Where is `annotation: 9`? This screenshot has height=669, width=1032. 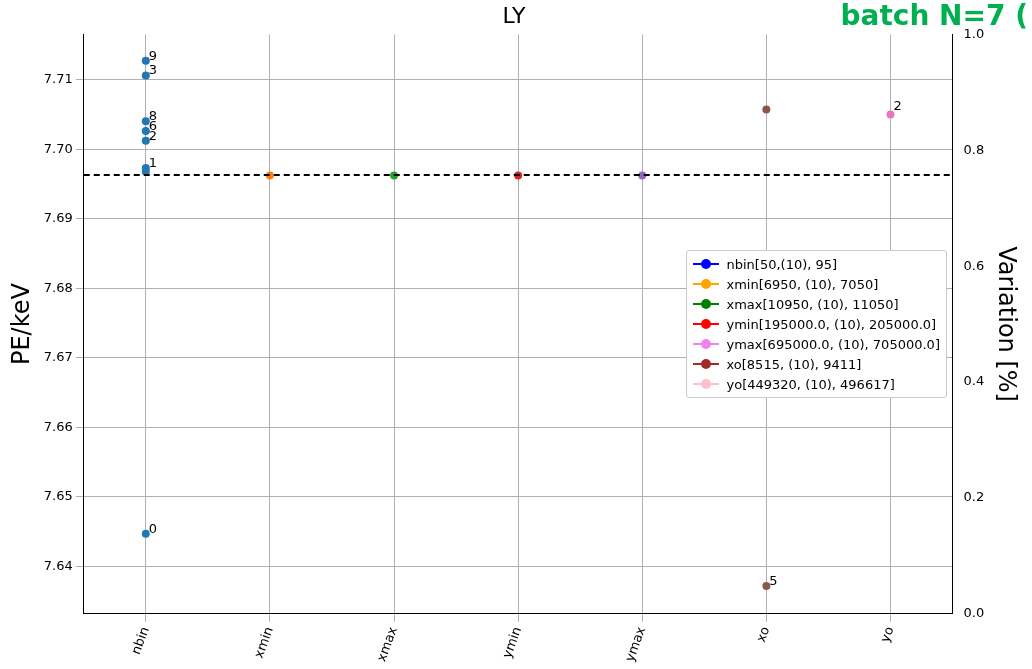 annotation: 9 is located at coordinates (153, 55).